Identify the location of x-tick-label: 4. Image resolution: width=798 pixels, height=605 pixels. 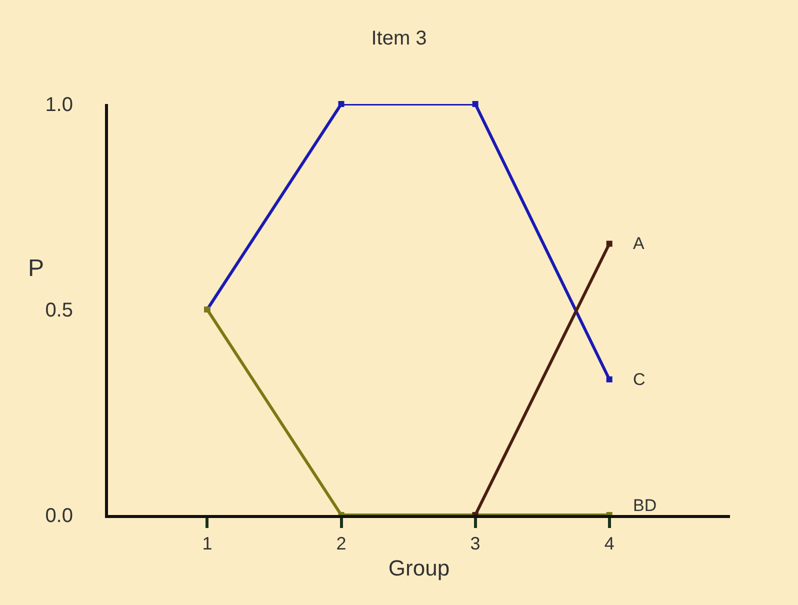
(609, 544).